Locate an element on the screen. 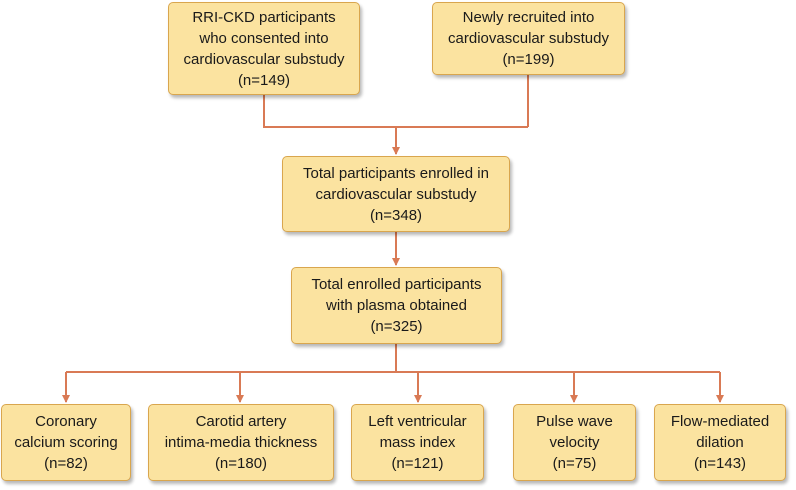  rri-ckd-line-1: RRI-CKD participants is located at coordinates (264, 17).